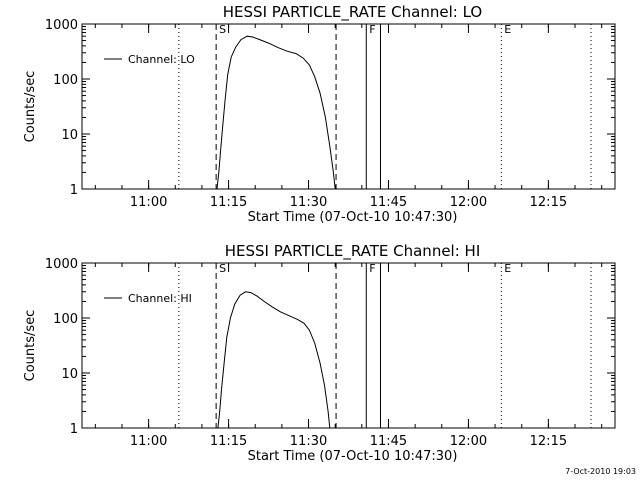  I want to click on panel-1-x-tick-label-1: 11:15, so click(228, 202).